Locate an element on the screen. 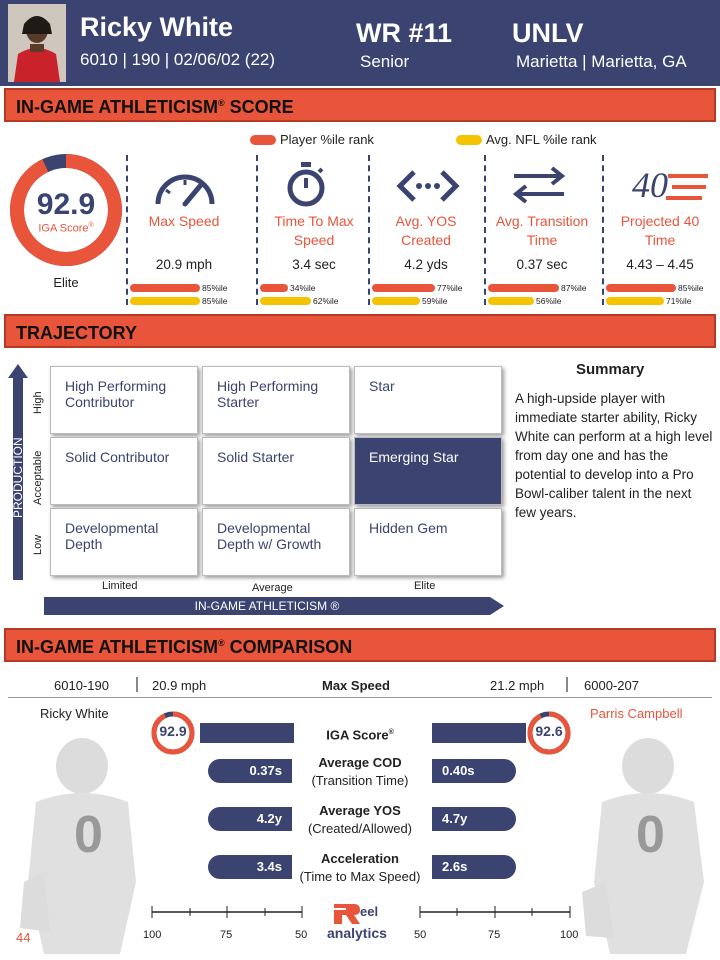 The width and height of the screenshot is (720, 960). grid-cell: Solid Starter is located at coordinates (276, 471).